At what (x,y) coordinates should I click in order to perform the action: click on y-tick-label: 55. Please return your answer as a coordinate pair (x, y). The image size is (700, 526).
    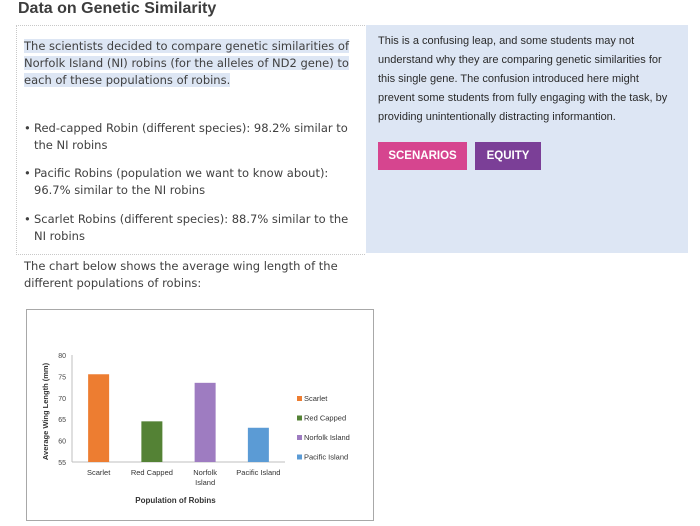
    Looking at the image, I should click on (62, 463).